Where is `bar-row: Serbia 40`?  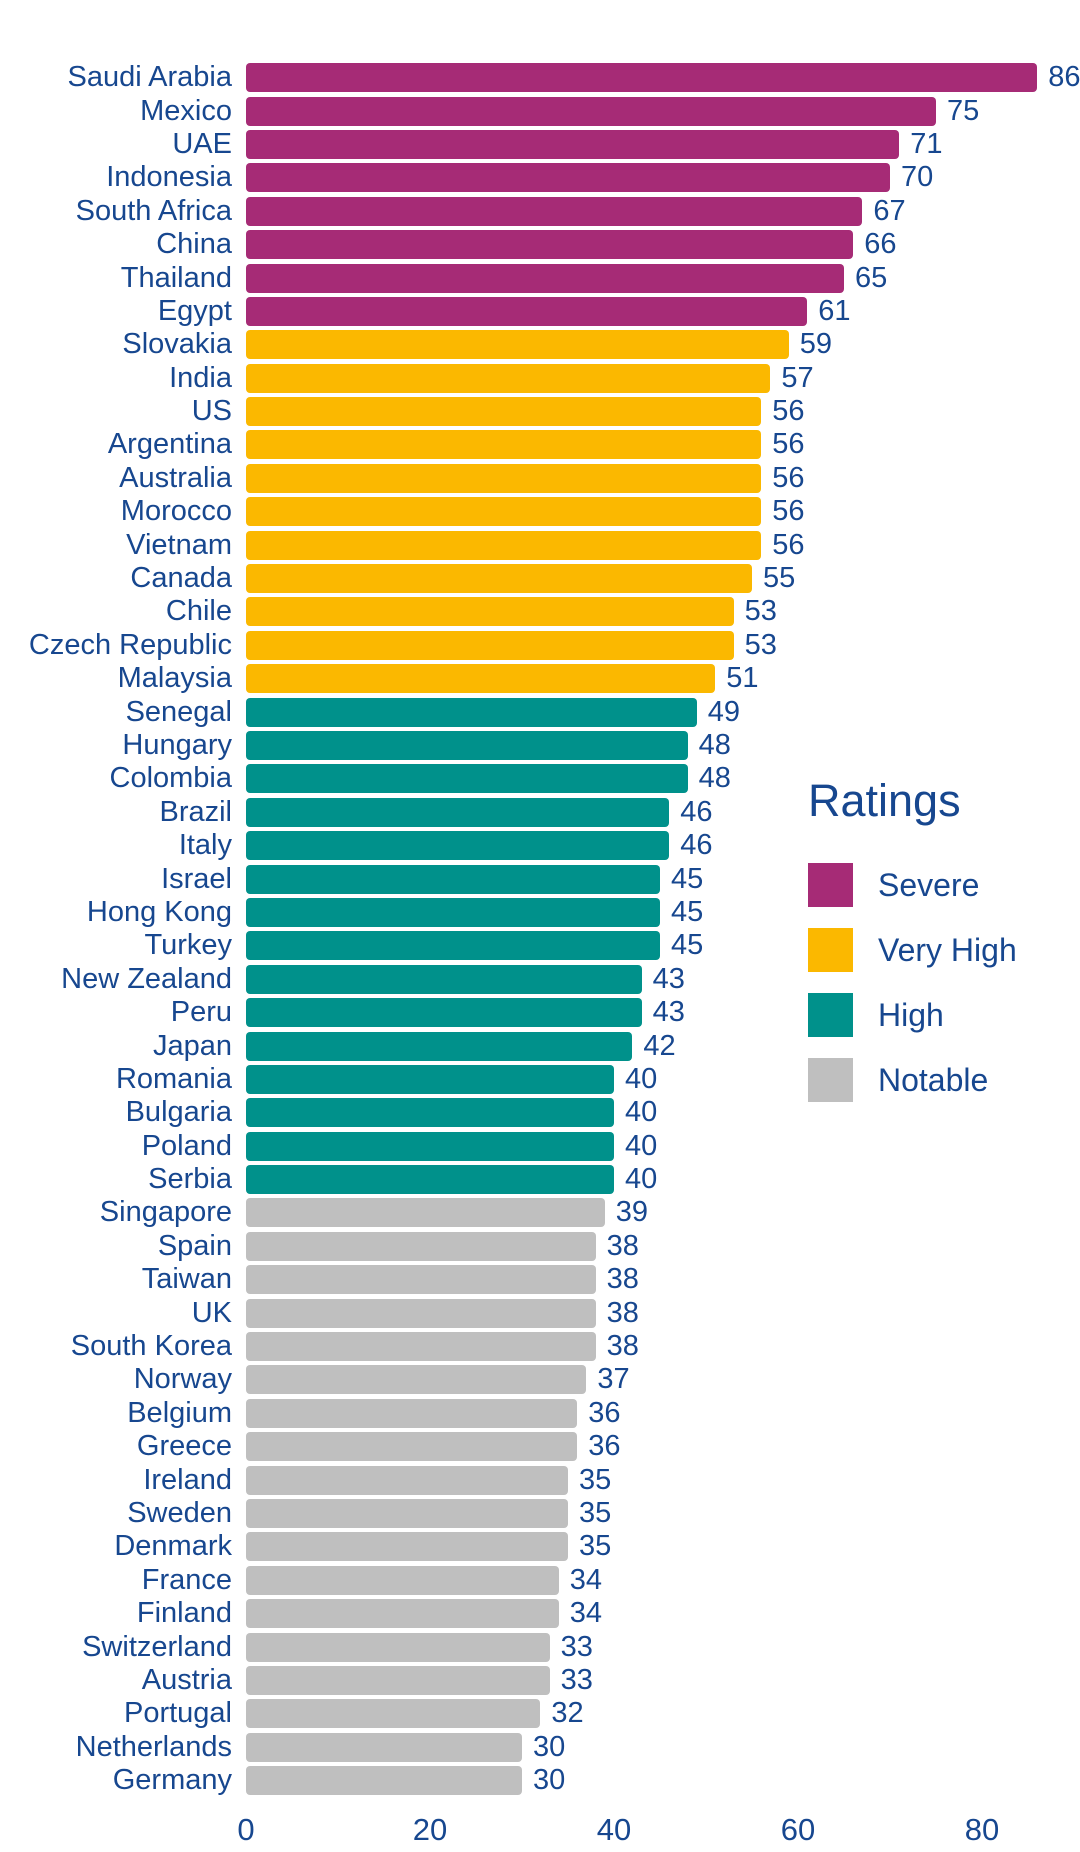
bar-row: Serbia 40 is located at coordinates (540, 1179).